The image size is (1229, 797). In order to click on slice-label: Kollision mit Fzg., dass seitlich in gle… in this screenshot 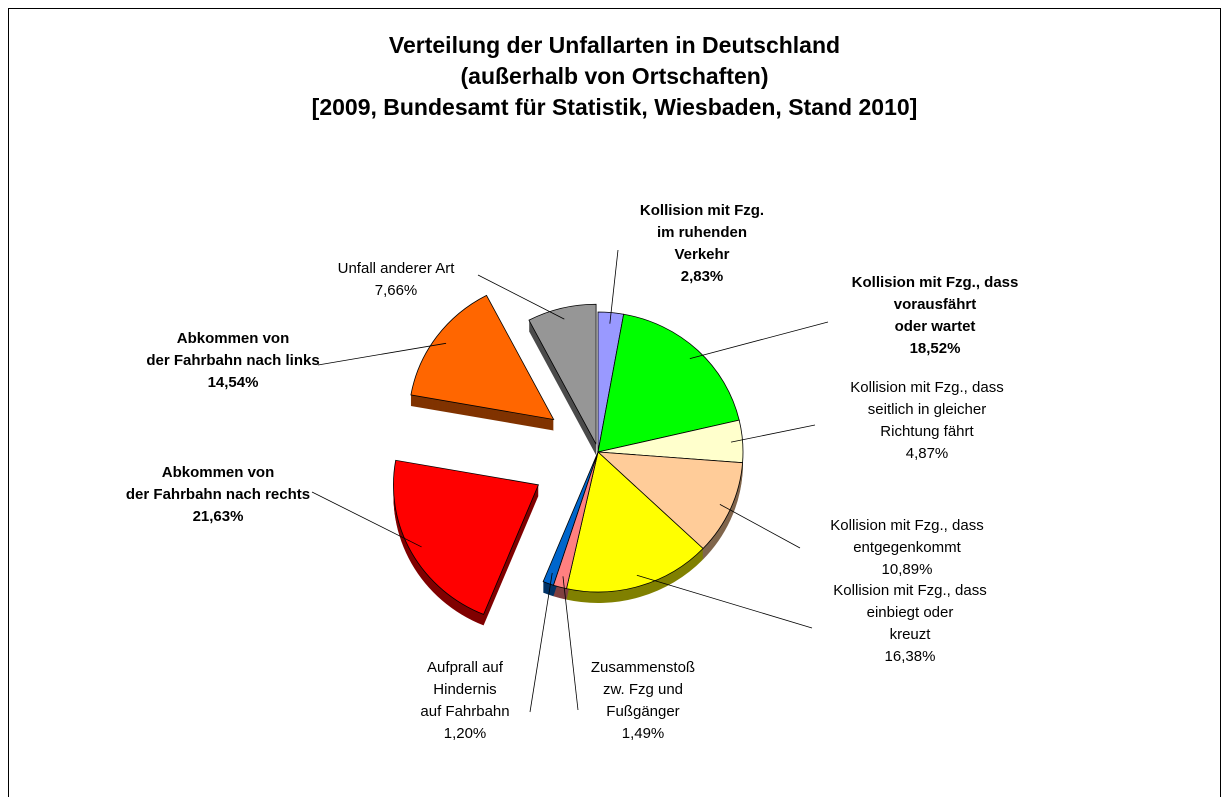, I will do `click(926, 421)`.